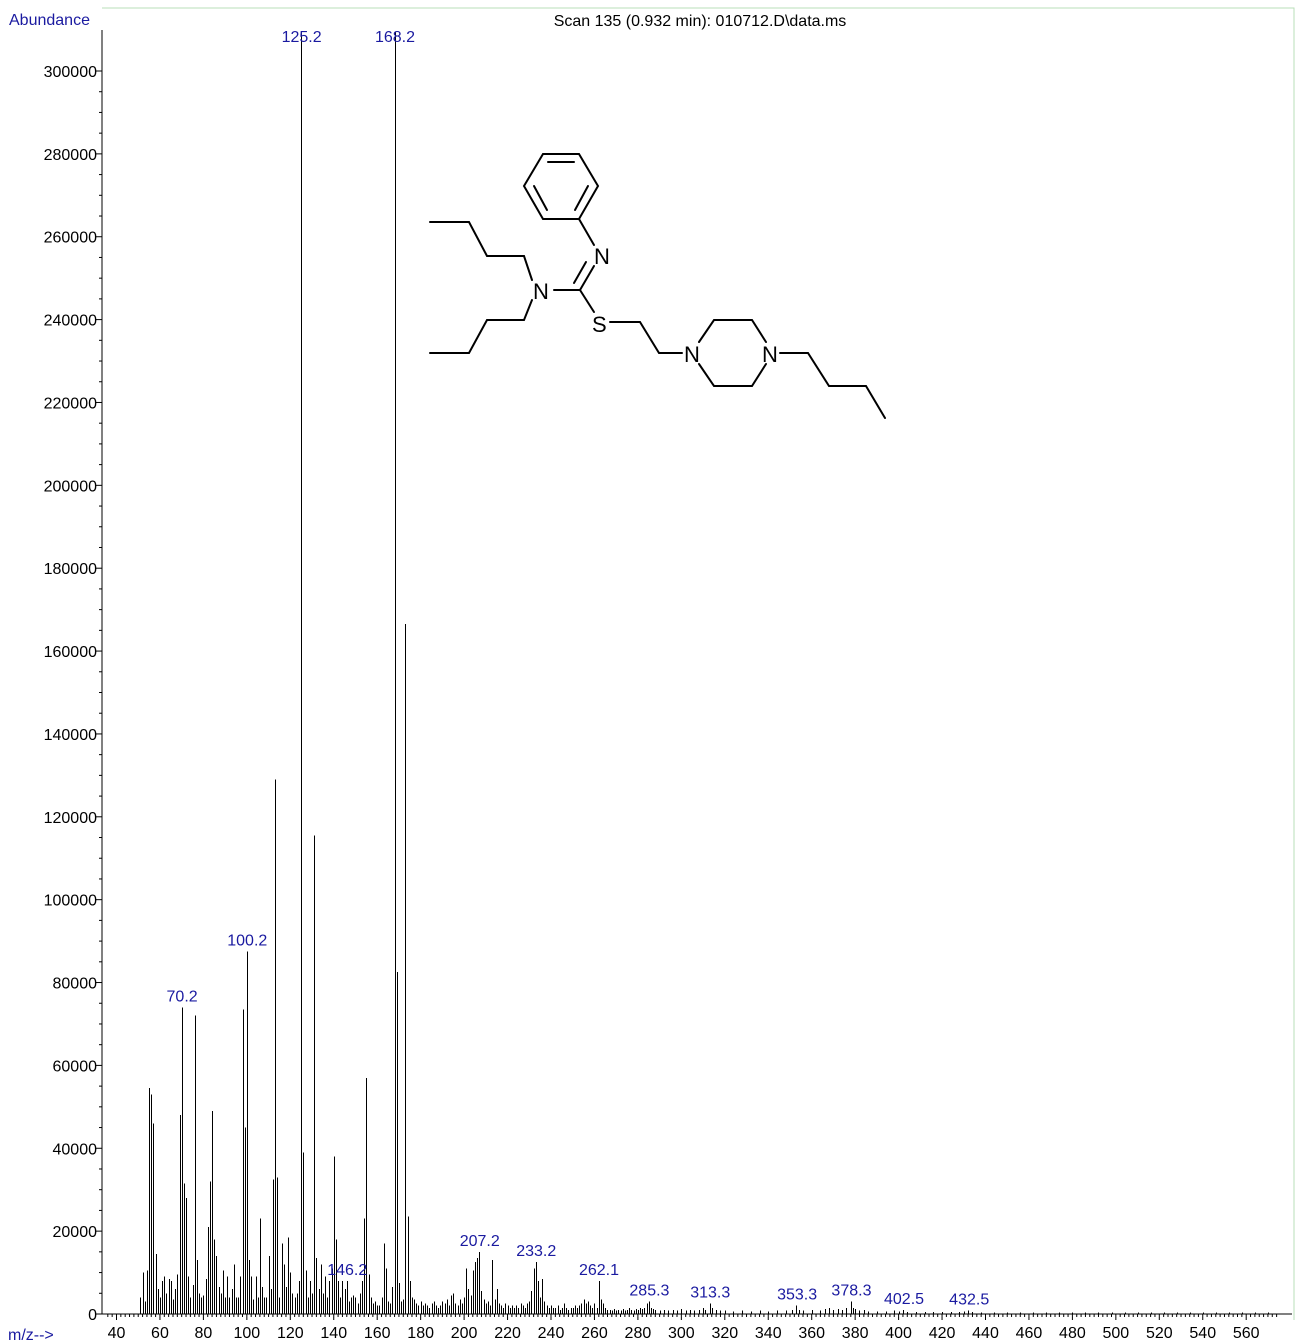 The image size is (1296, 1344). Describe the element at coordinates (649, 1291) in the screenshot. I see `peak-label: 285.3` at that location.